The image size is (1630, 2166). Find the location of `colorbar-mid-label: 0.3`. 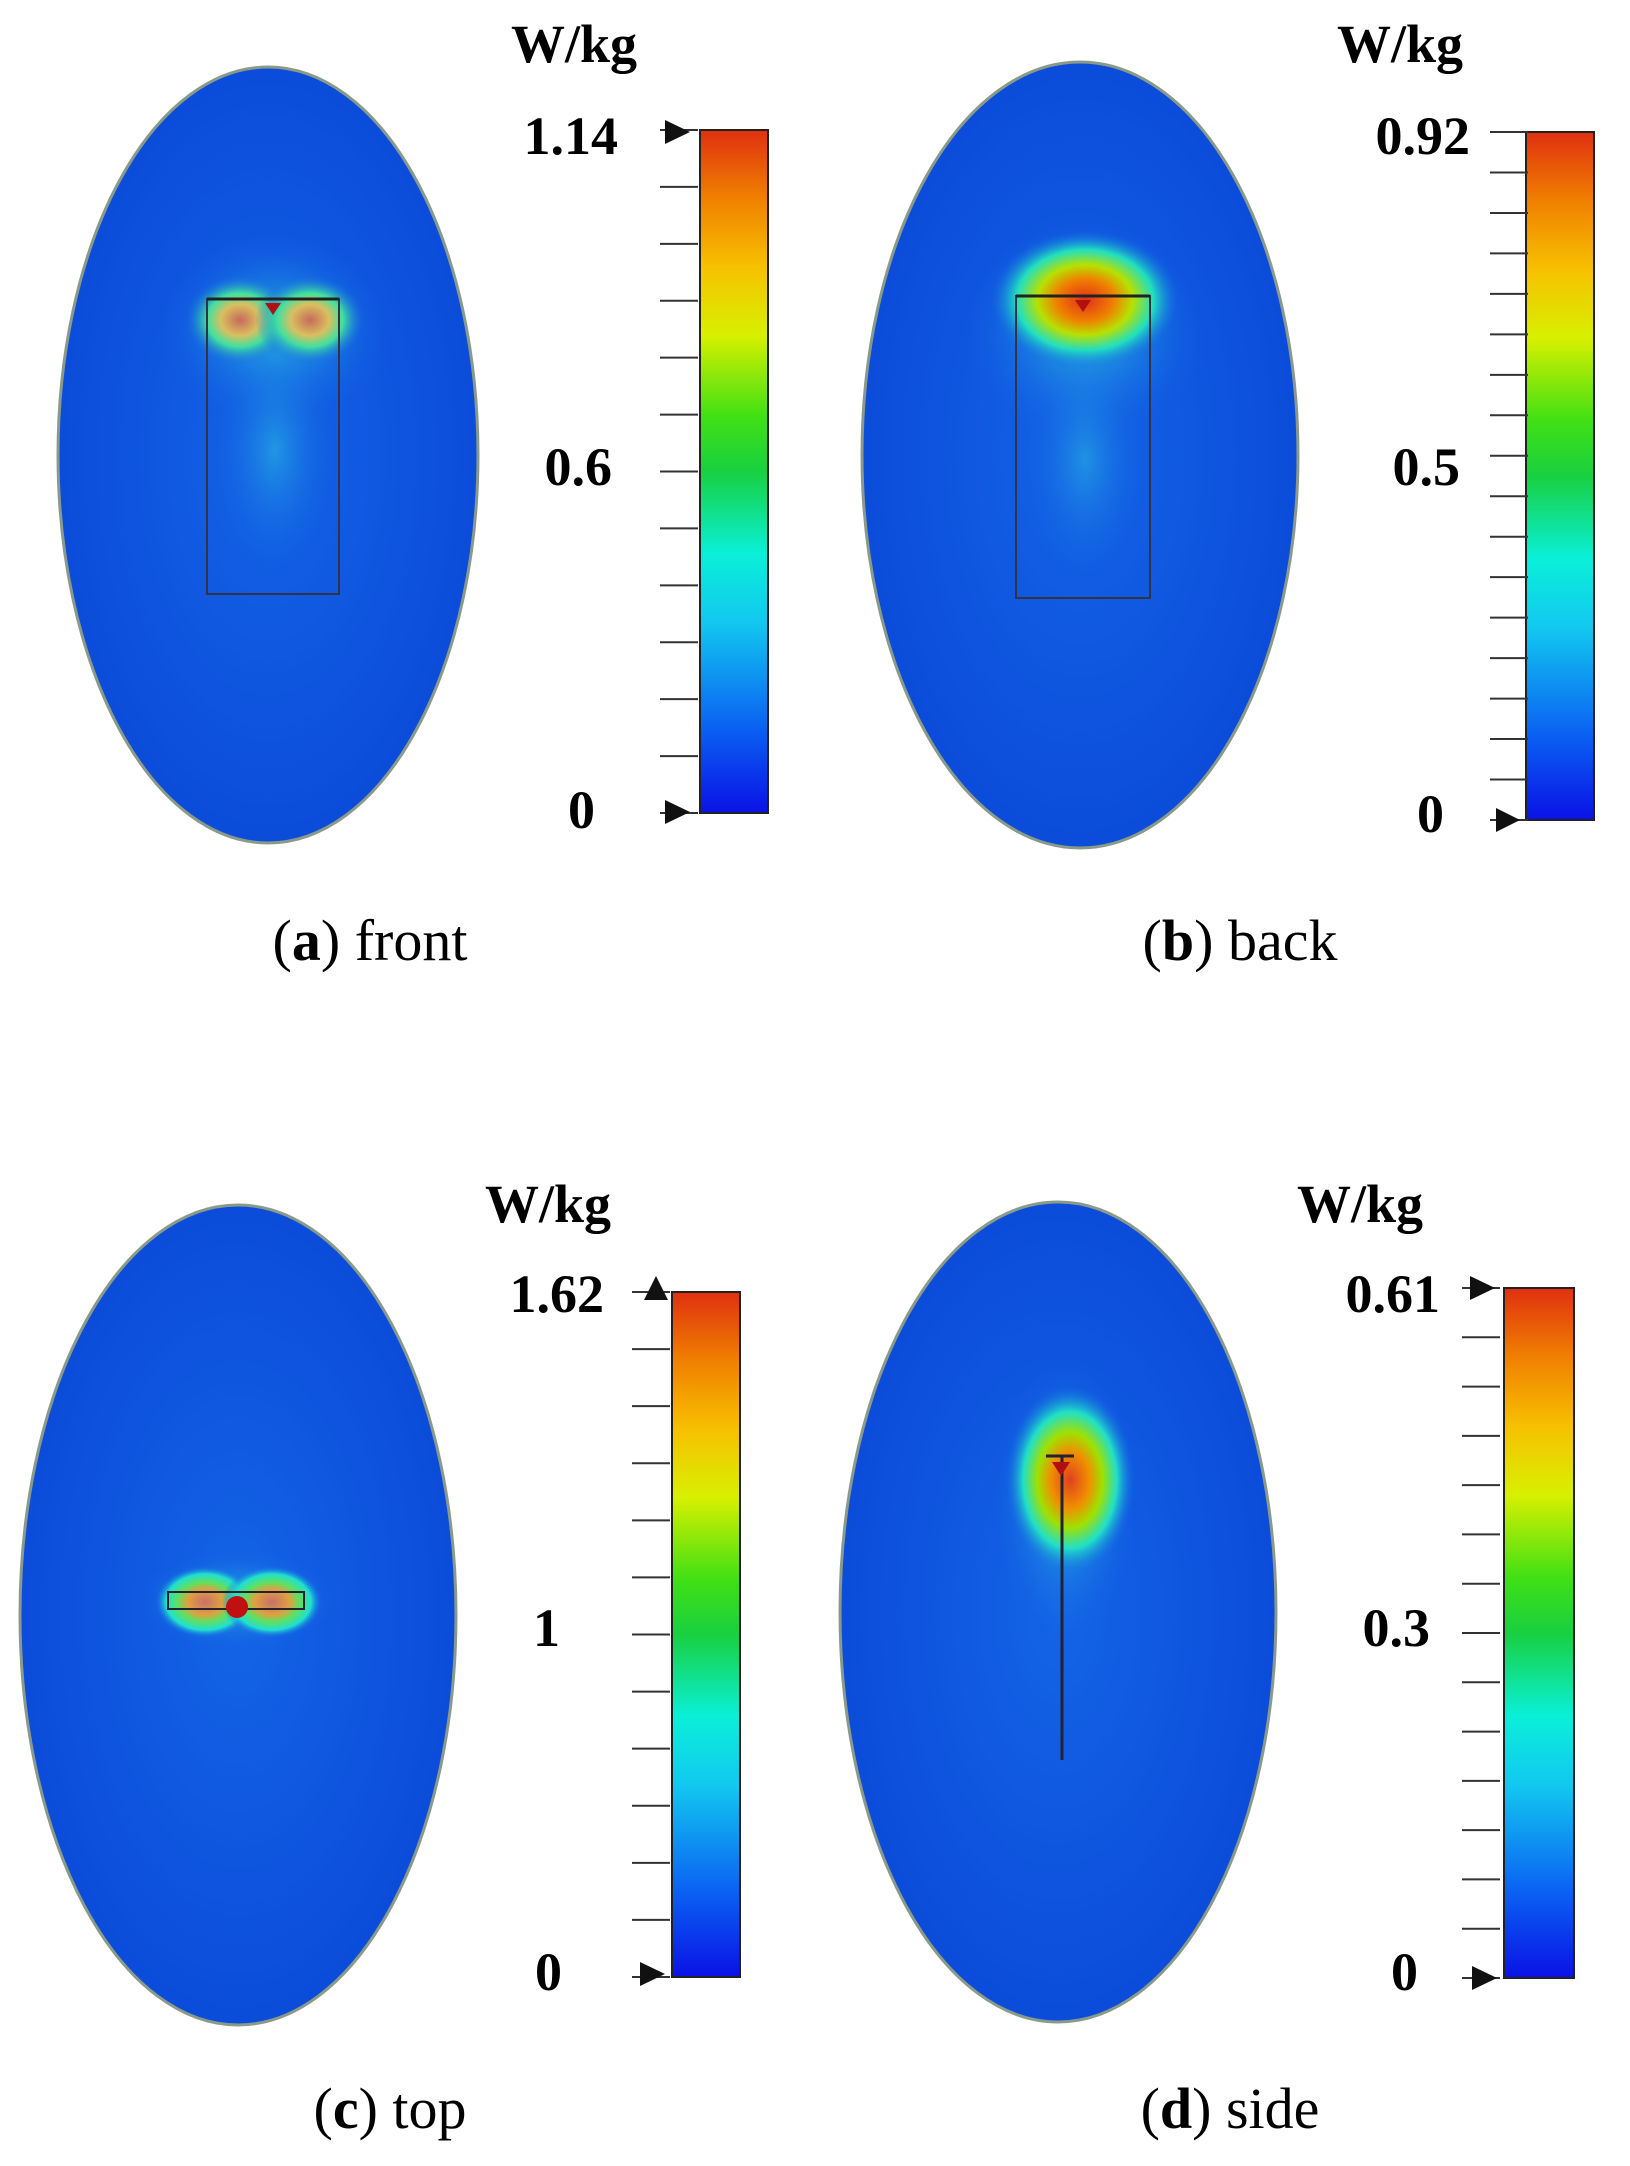

colorbar-mid-label: 0.3 is located at coordinates (1397, 1628).